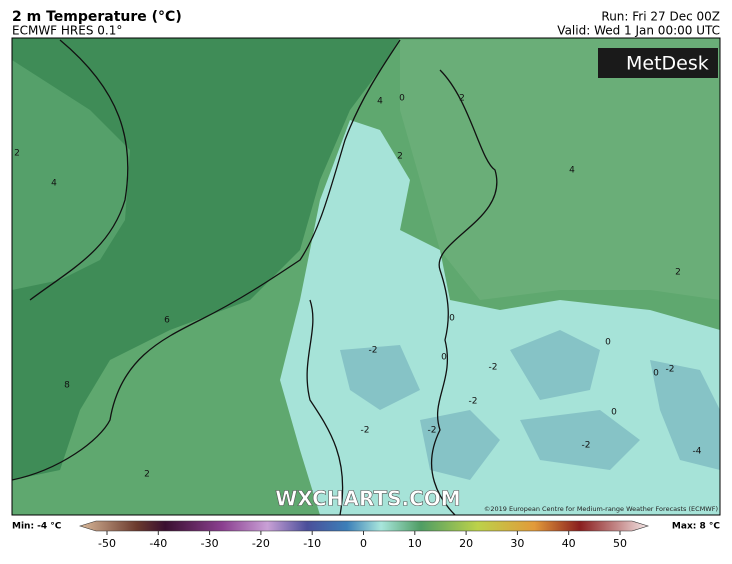 This screenshot has width=732, height=564. What do you see at coordinates (37, 527) in the screenshot?
I see `min-label: Min: -4 °C` at bounding box center [37, 527].